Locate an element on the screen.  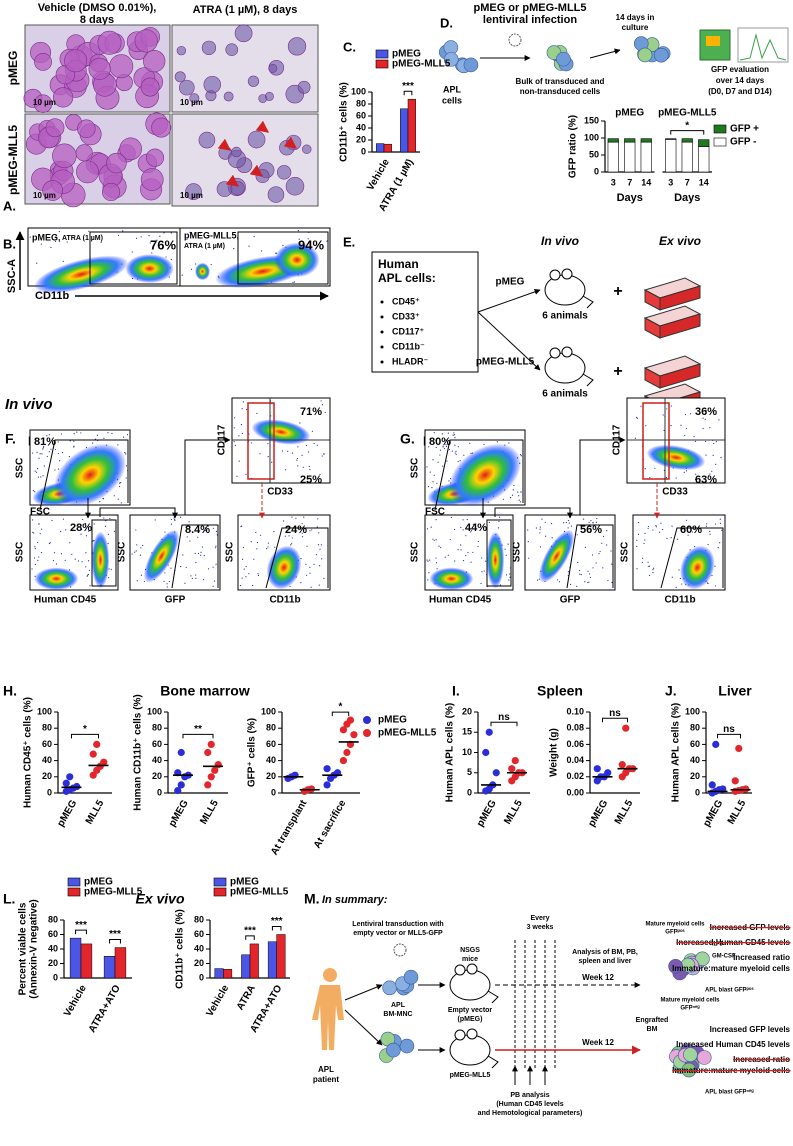
y-tick-label: 60 is located at coordinates (157, 744).